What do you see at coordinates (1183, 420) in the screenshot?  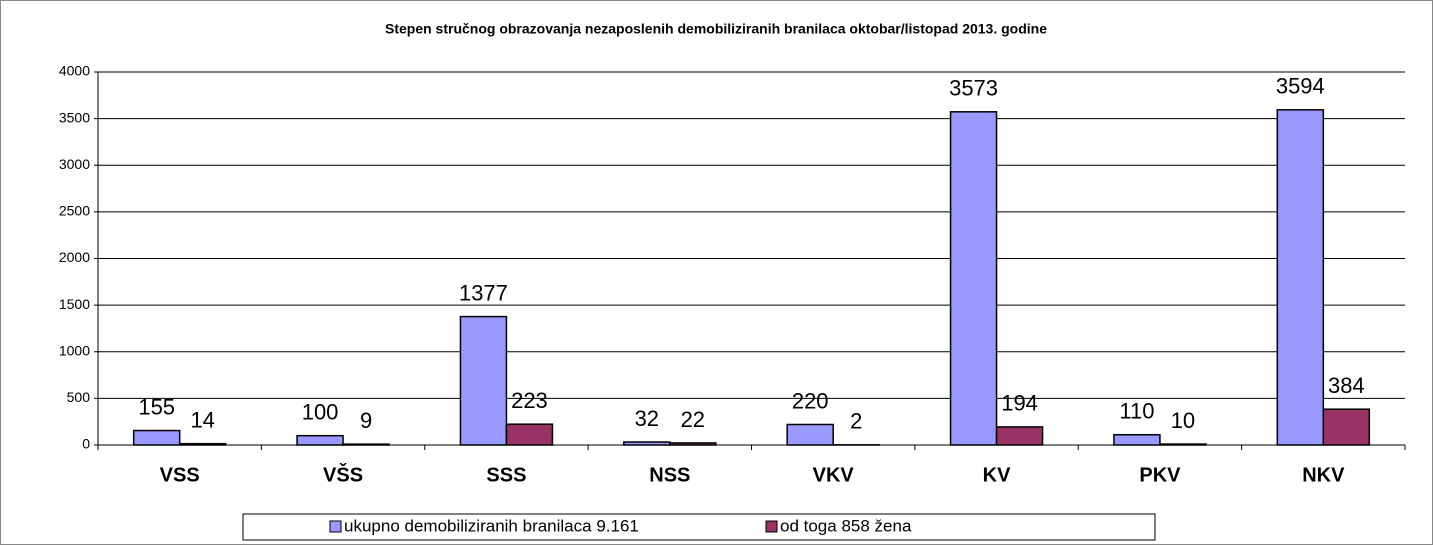 I see `data-label: 10` at bounding box center [1183, 420].